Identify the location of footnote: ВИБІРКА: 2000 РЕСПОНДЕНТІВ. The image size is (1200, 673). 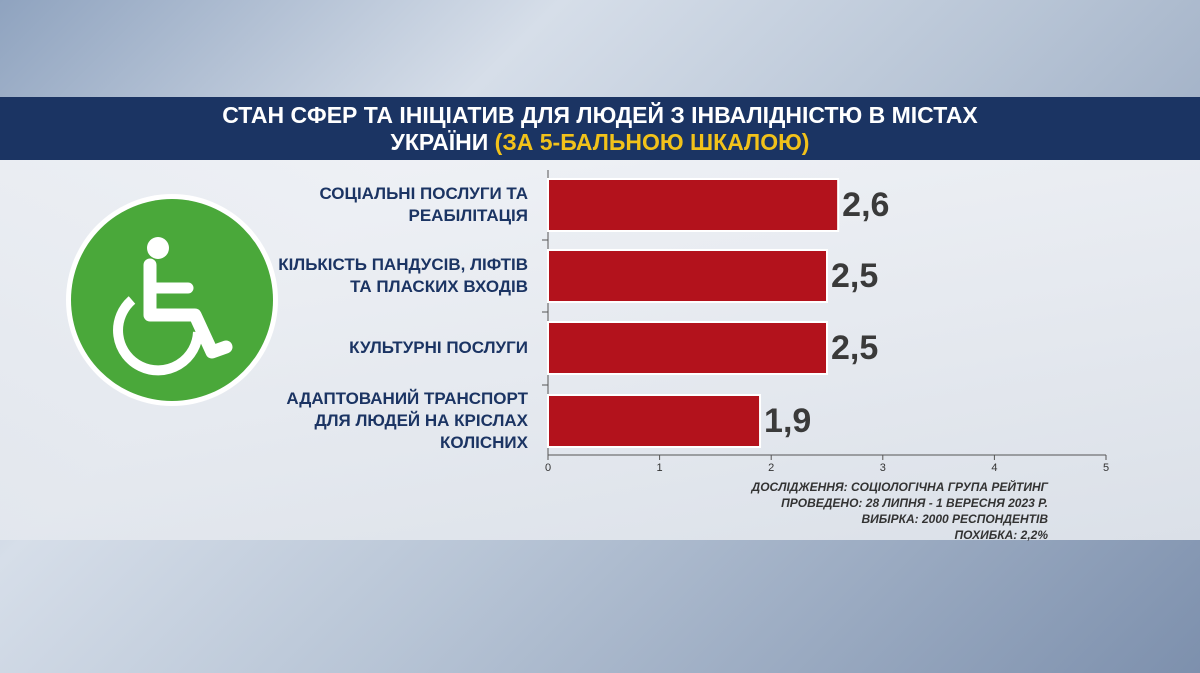
(954, 519).